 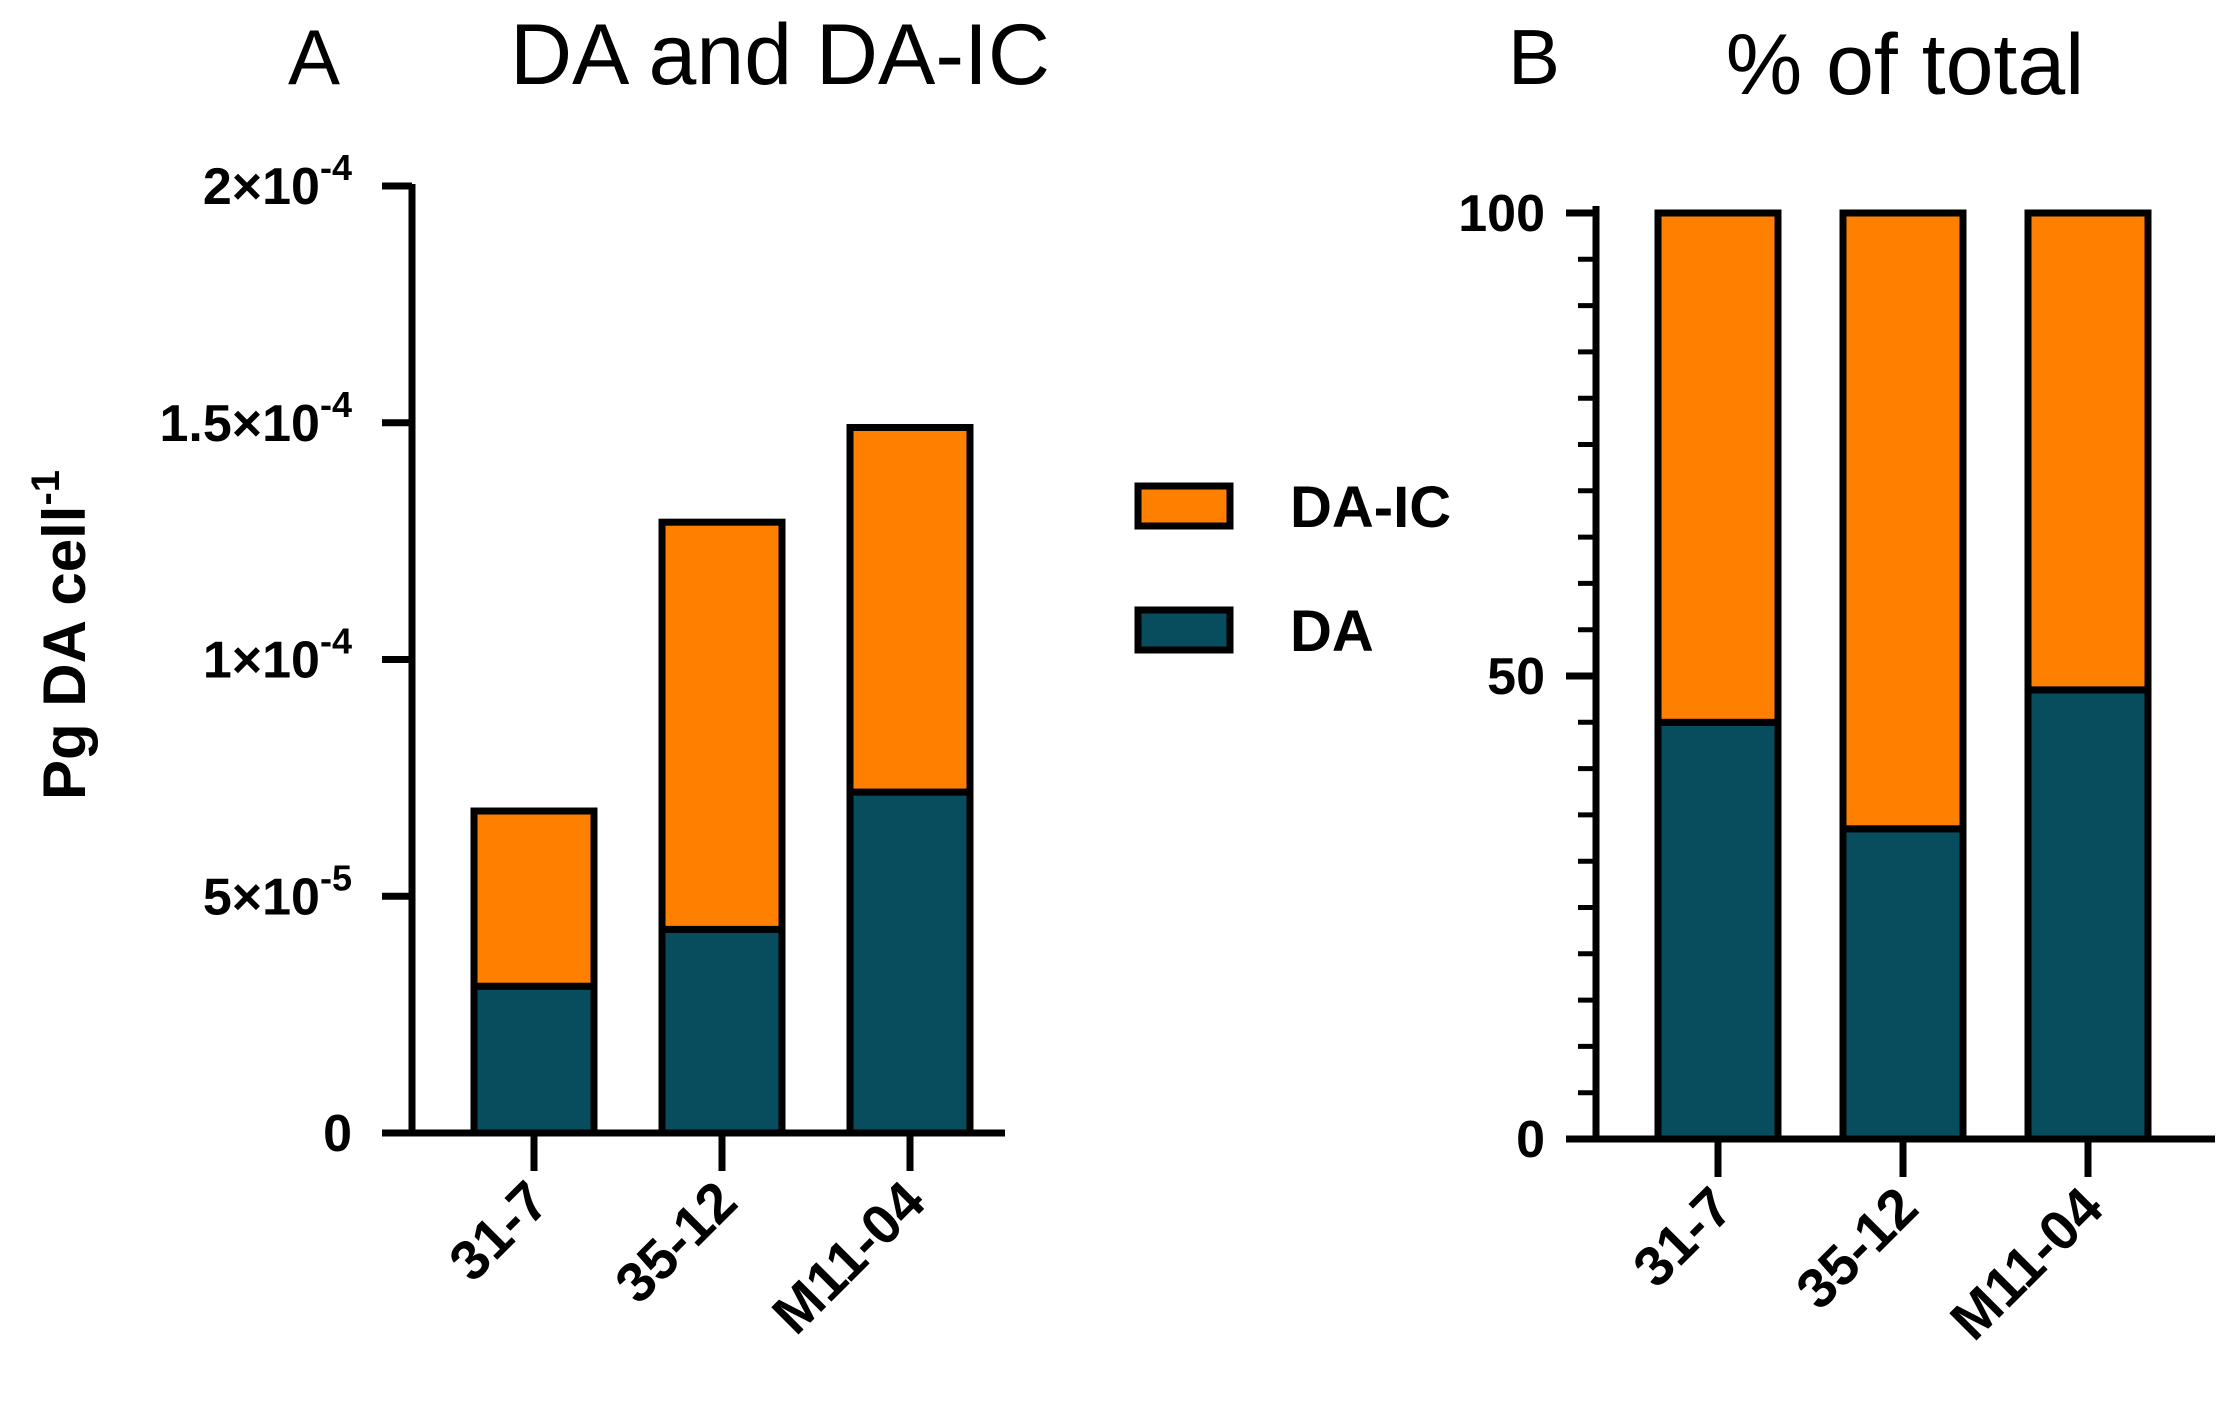 I want to click on panel-a-y-axis-label: Pg DA cell-1, so click(x=61, y=635).